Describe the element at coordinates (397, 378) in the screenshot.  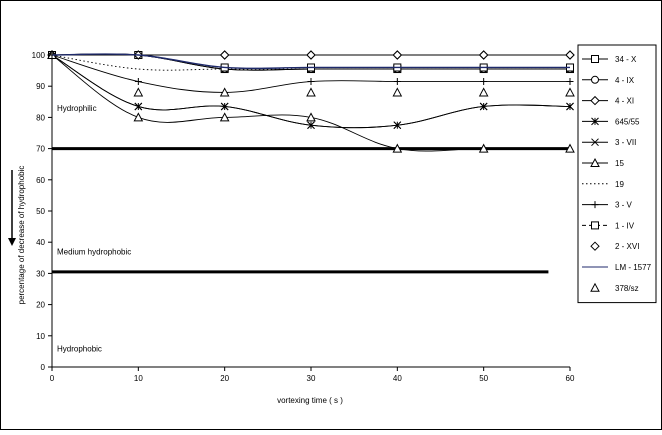
I see `x-tick-label: 40` at that location.